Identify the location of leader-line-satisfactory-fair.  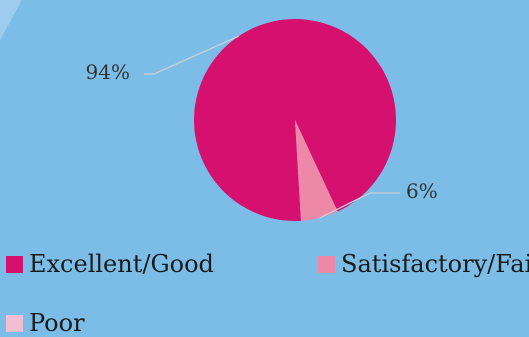
(359, 205).